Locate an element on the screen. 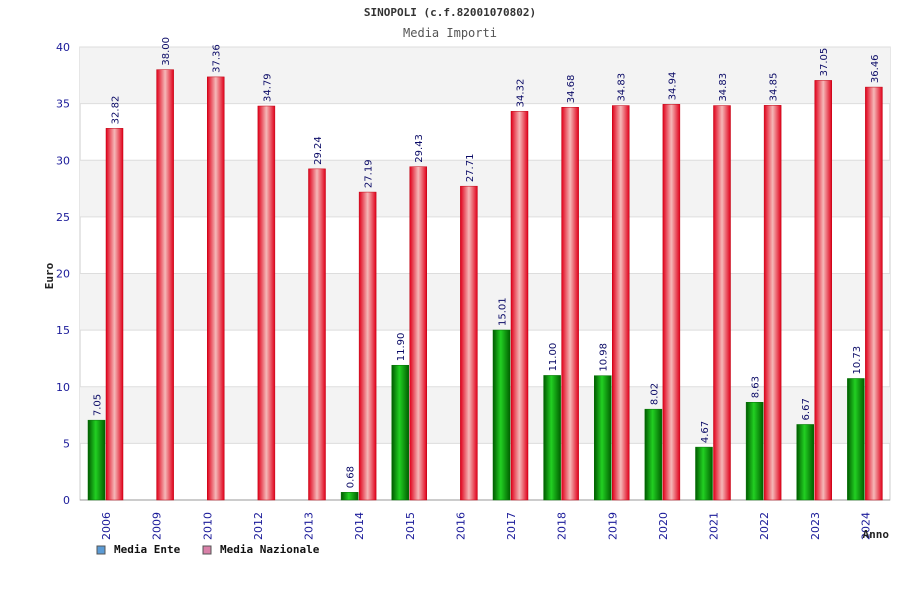 This screenshot has height=600, width=900. data-label: 27.19 is located at coordinates (369, 173).